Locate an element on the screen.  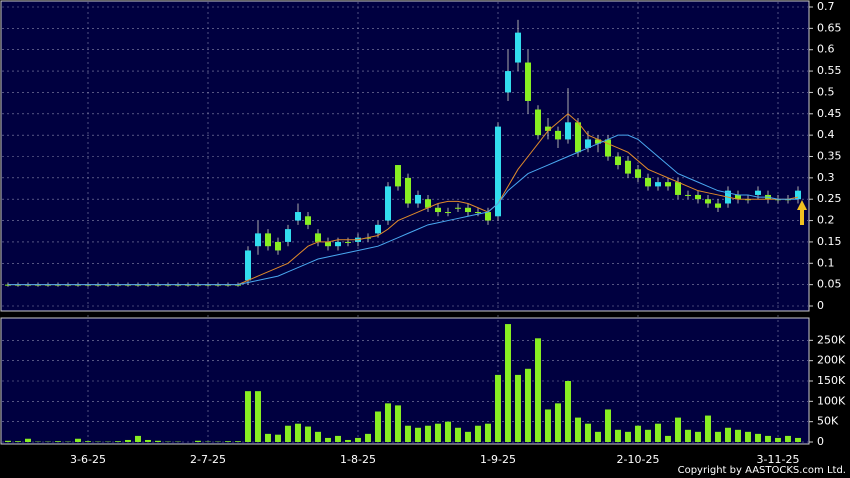
y-tick-label: 0.1 is located at coordinates (826, 262).